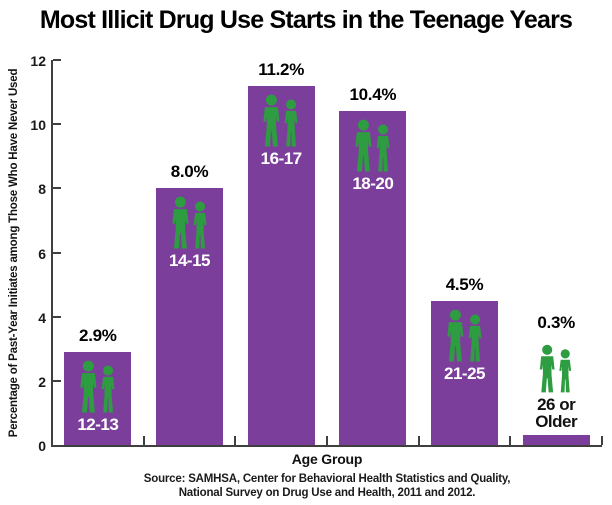 The width and height of the screenshot is (612, 505). I want to click on y-tick-label: 8, so click(42, 189).